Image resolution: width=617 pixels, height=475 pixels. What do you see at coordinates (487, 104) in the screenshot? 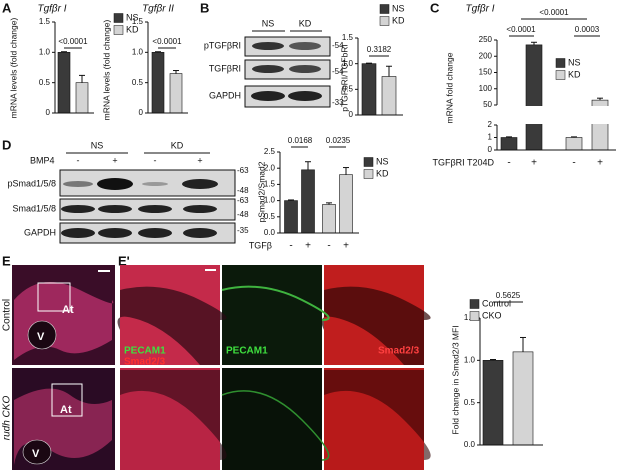
I see `y-tick-label: 50` at bounding box center [487, 104].